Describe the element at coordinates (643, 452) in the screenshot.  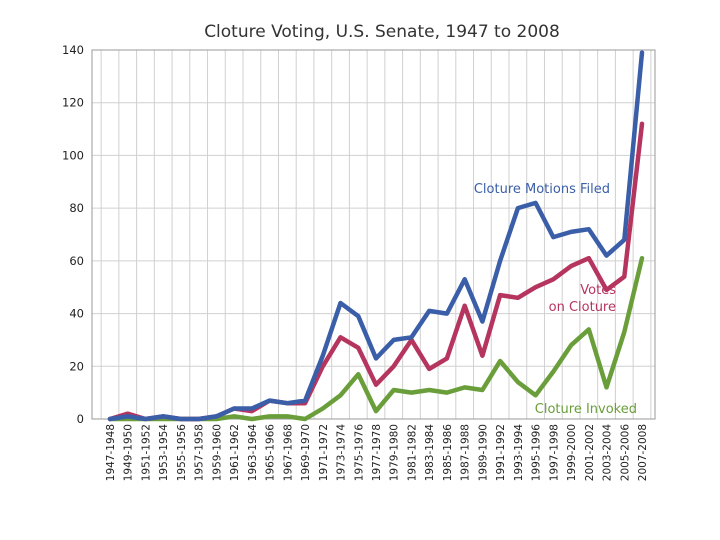
I see `x-tick-label: 2007-2008` at that location.